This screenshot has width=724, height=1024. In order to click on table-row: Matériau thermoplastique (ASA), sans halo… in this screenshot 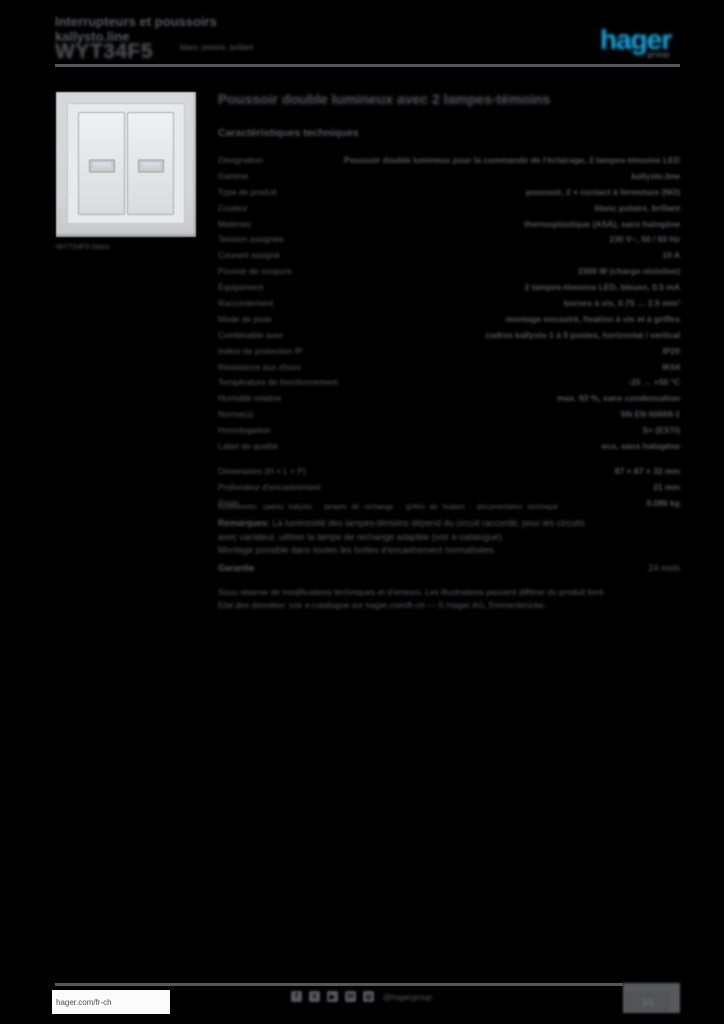, I will do `click(449, 227)`.